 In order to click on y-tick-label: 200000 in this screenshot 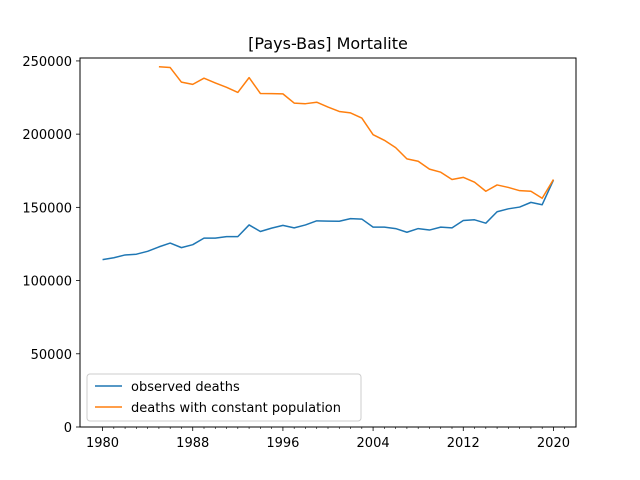, I will do `click(47, 135)`.